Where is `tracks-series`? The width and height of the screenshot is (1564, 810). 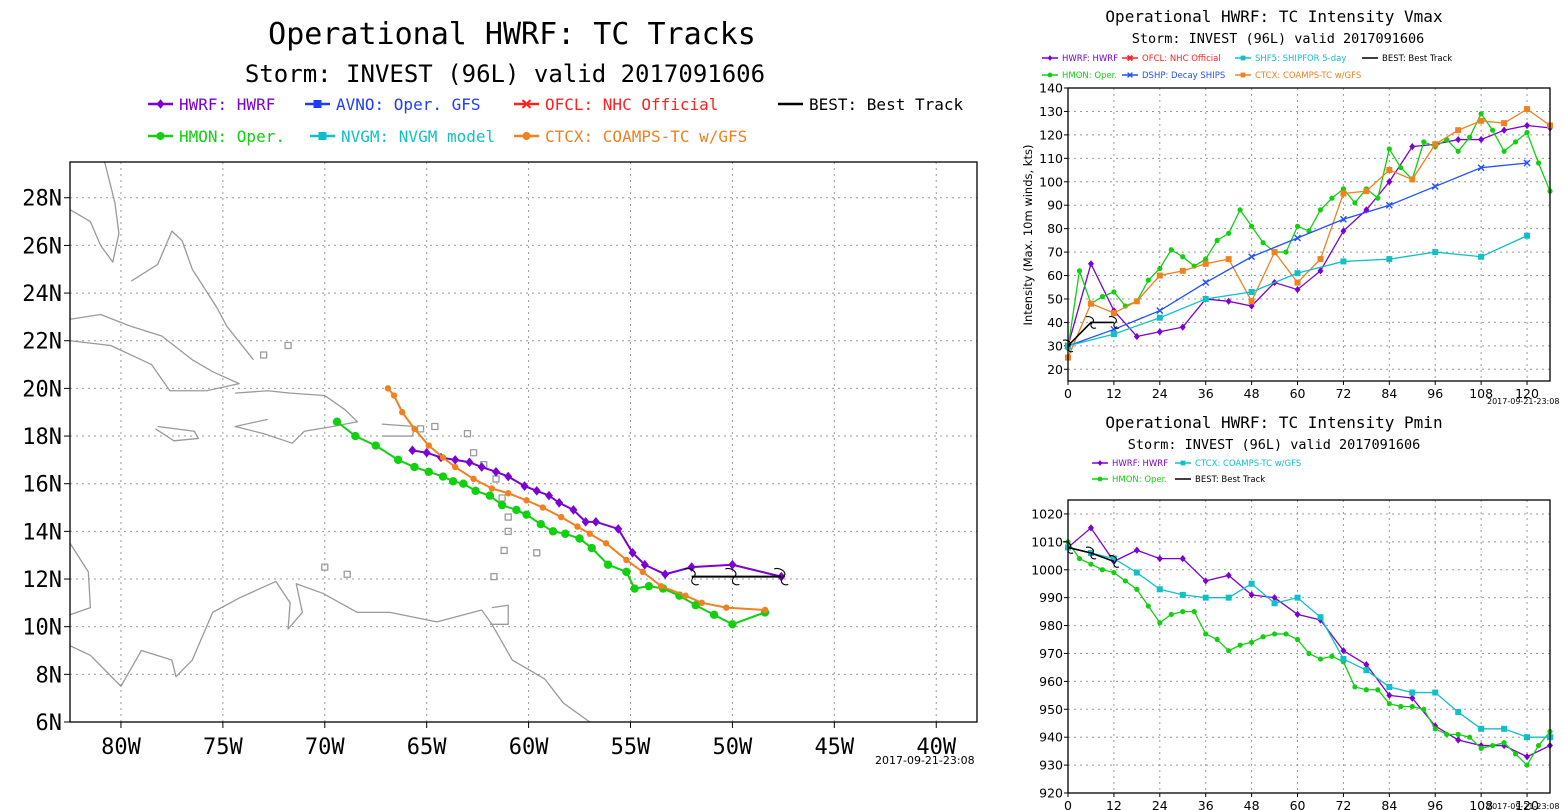
tracks-series is located at coordinates (560, 507).